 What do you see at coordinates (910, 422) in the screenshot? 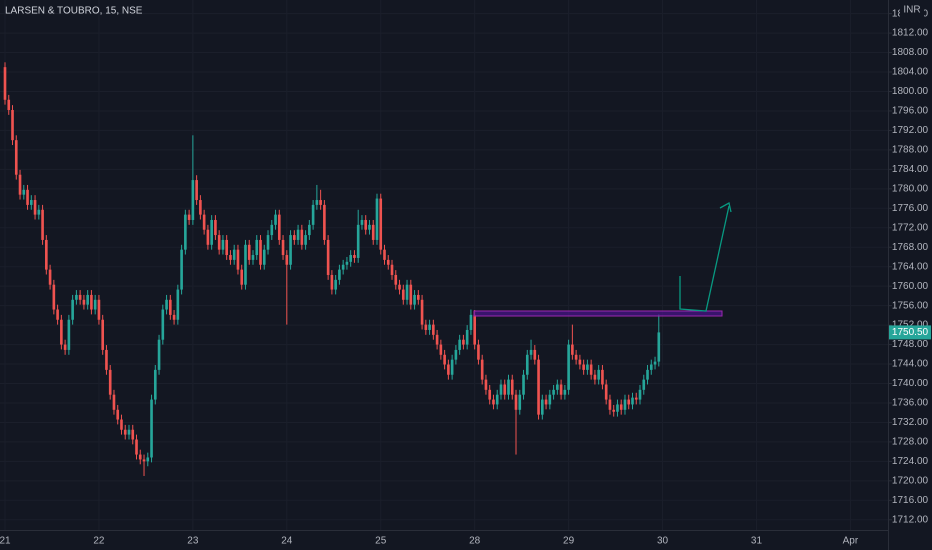
I see `y-tick-label: 1732.00` at bounding box center [910, 422].